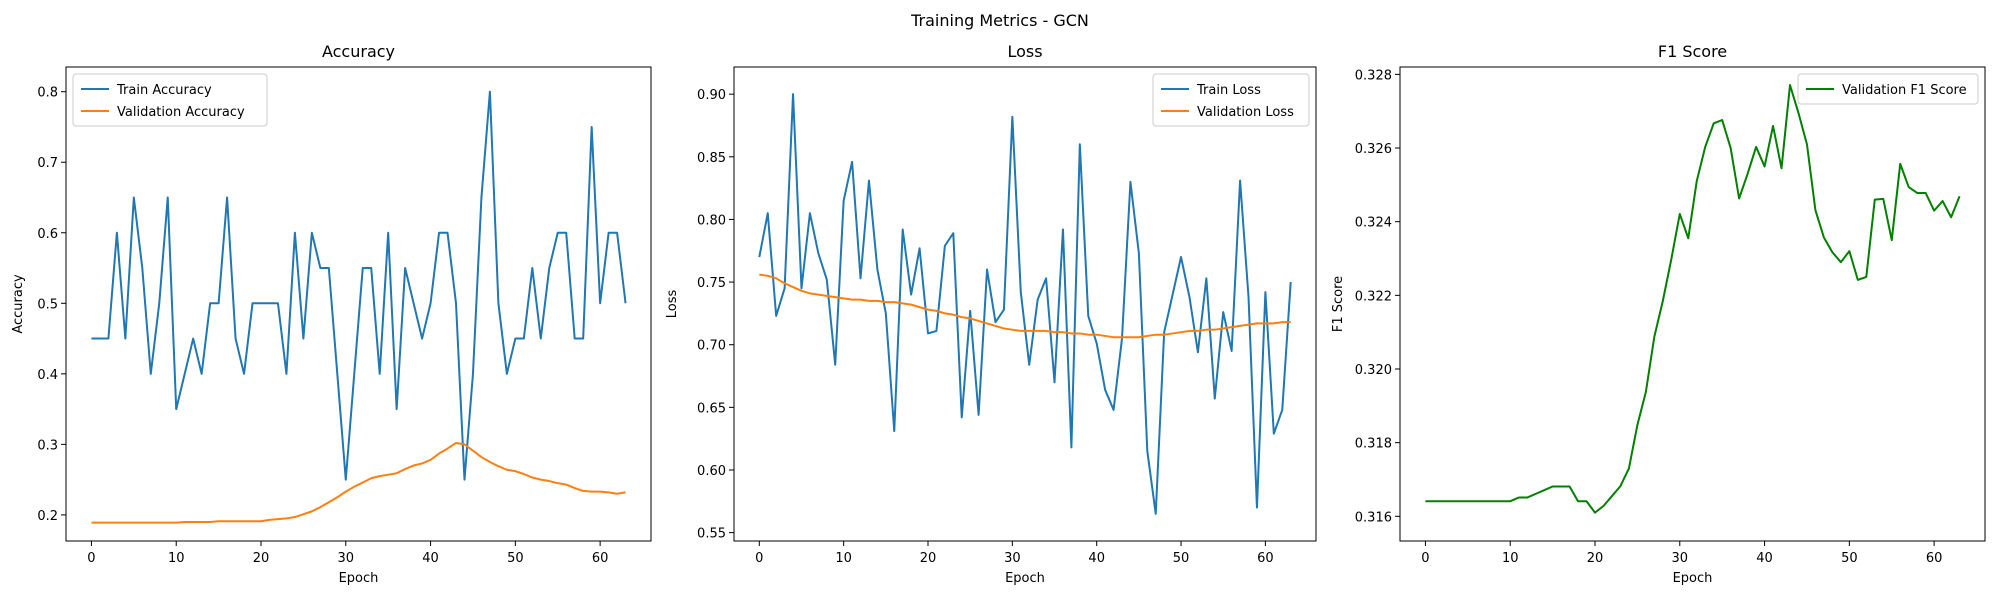 Image resolution: width=2000 pixels, height=600 pixels. Describe the element at coordinates (1228, 90) in the screenshot. I see `legend-label: Train Loss` at that location.